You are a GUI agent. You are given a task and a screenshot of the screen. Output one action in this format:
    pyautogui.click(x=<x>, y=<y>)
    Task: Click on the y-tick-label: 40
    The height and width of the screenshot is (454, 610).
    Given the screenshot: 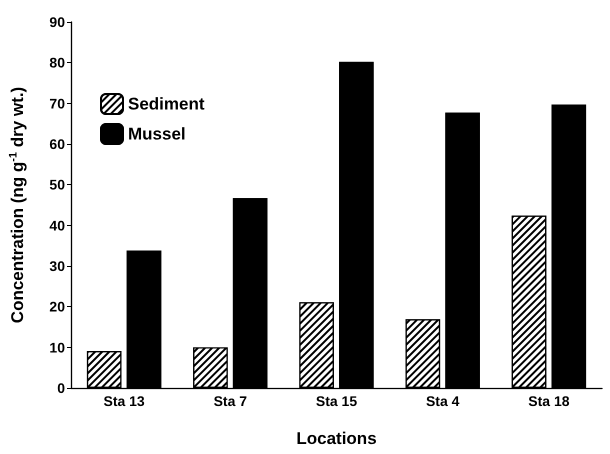 What is the action you would take?
    pyautogui.click(x=57, y=225)
    